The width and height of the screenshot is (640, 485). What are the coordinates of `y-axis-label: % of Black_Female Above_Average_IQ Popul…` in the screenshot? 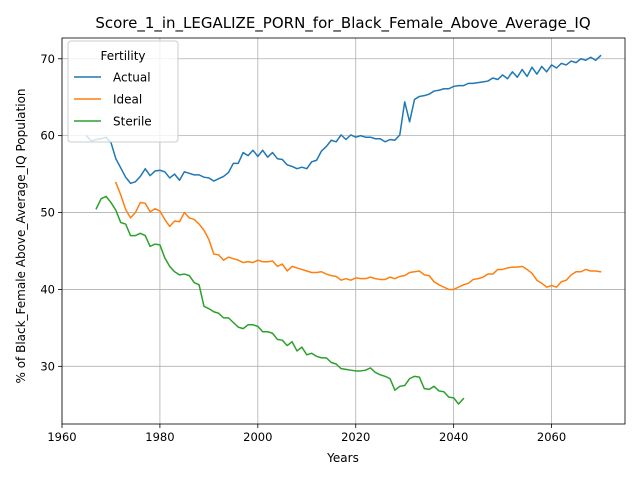 It's located at (21, 235).